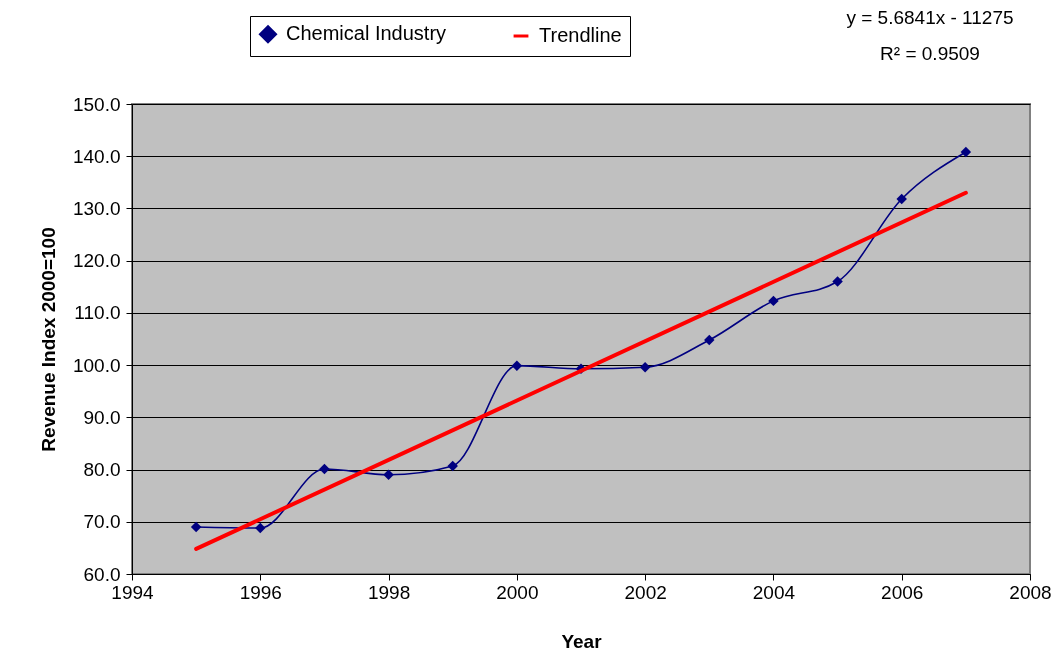 The image size is (1062, 670). What do you see at coordinates (930, 53) in the screenshot?
I see `text: R² = 0.9509` at bounding box center [930, 53].